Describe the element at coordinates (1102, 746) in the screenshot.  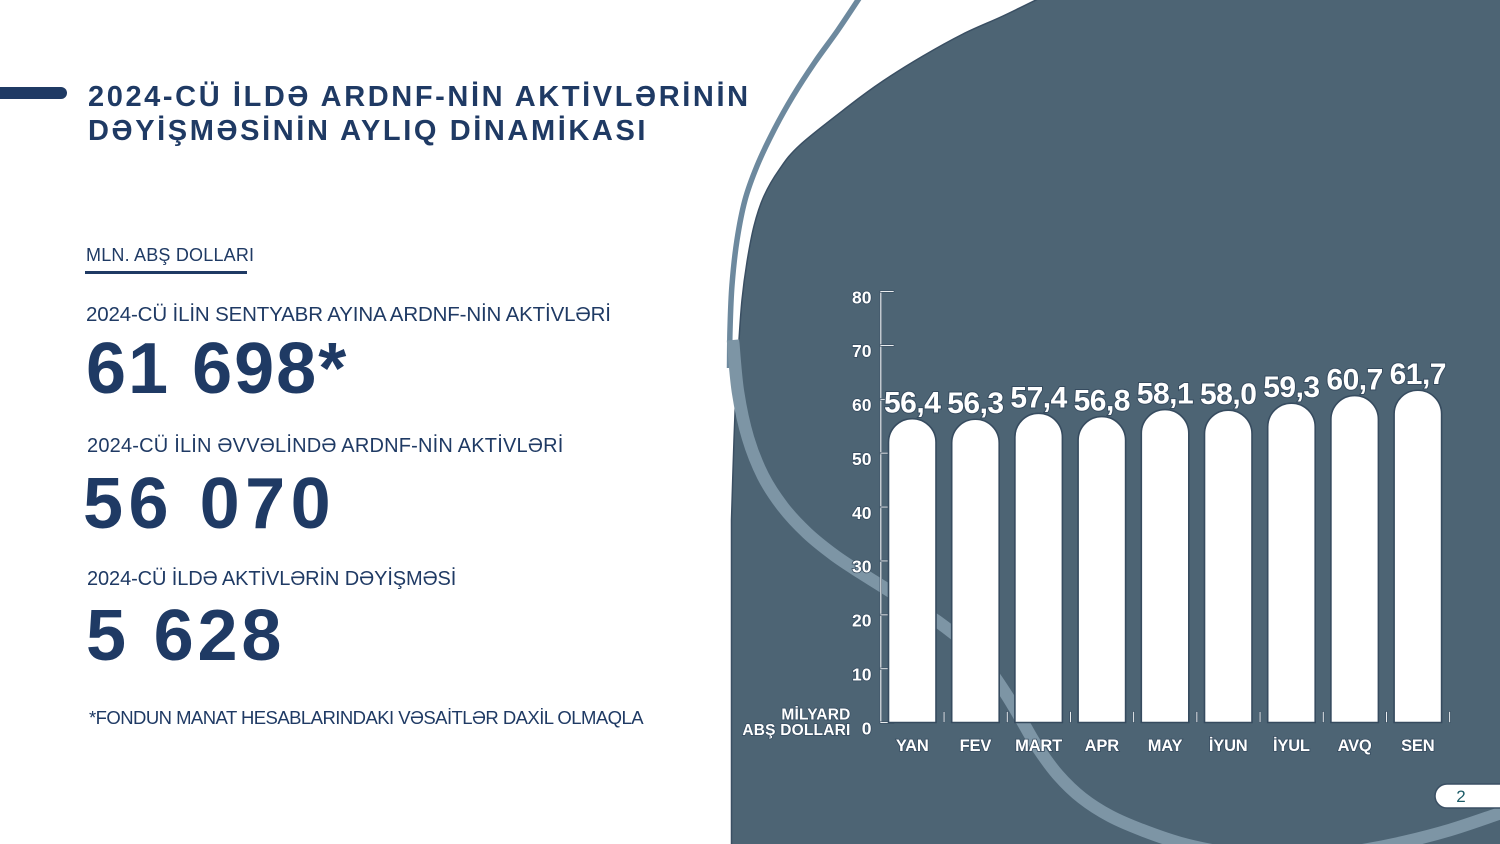
I see `svg-text: APR` at that location.